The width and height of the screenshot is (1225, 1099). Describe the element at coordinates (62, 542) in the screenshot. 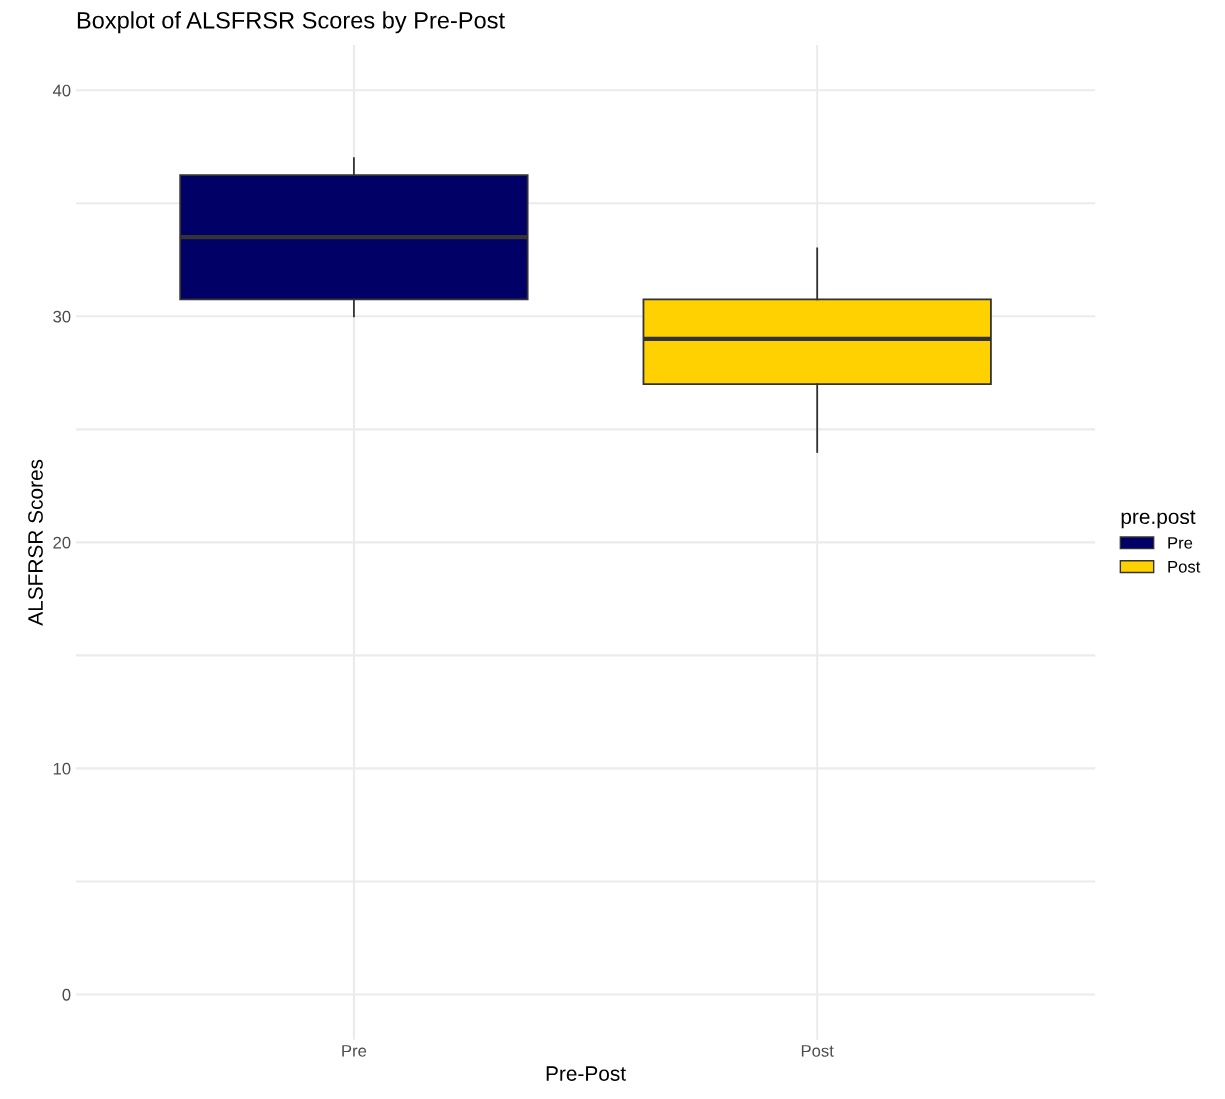

I see `y-tick-label: 20` at that location.